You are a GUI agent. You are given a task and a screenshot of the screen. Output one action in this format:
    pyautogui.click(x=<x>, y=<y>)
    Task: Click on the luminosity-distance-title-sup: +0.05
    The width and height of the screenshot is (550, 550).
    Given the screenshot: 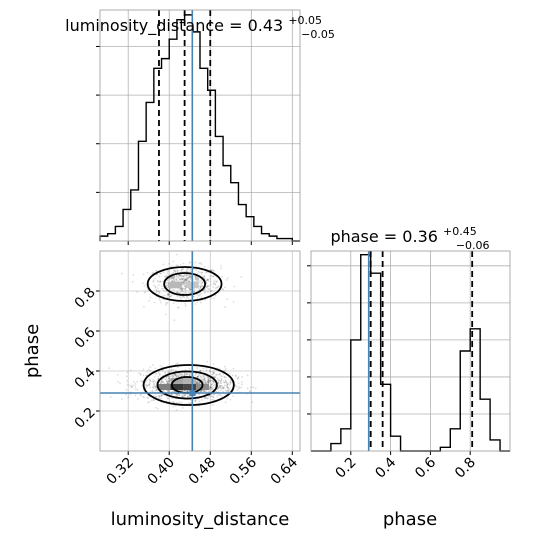 What is the action you would take?
    pyautogui.click(x=305, y=20)
    